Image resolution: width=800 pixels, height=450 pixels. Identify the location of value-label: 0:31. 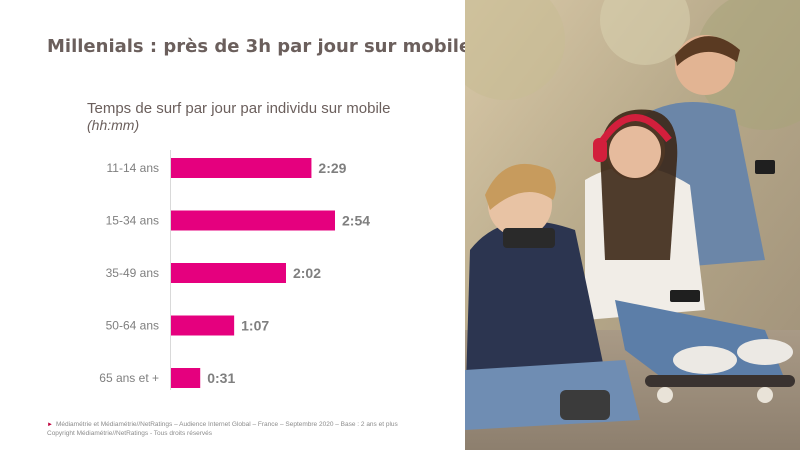
(221, 378).